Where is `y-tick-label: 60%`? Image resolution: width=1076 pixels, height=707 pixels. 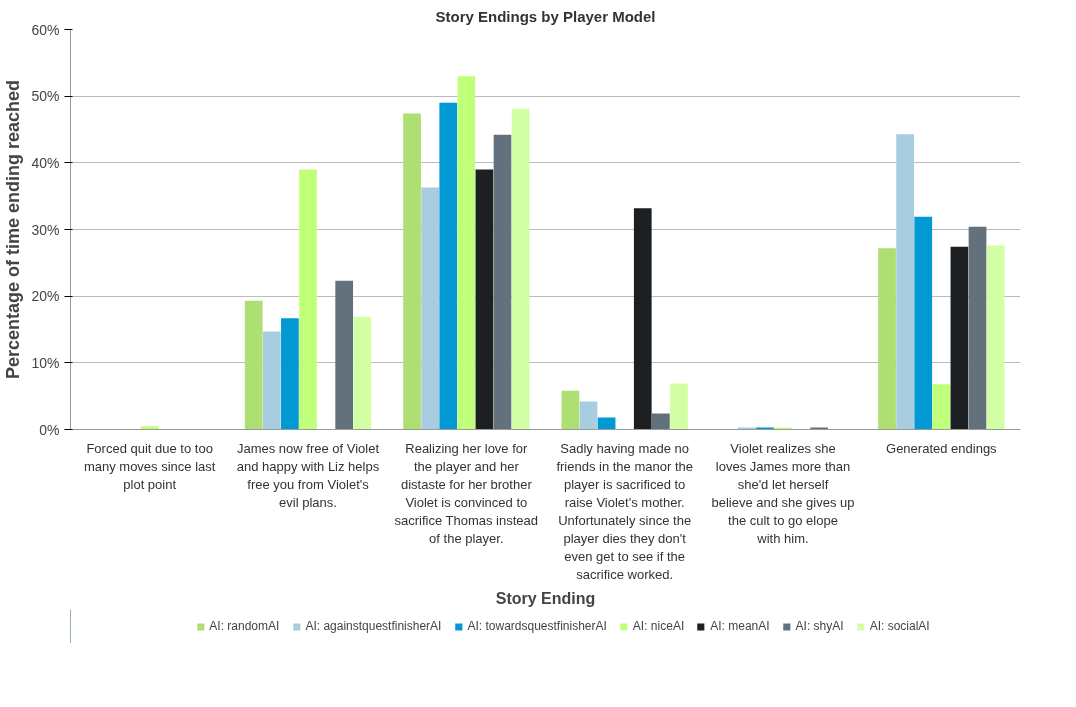
y-tick-label: 60% is located at coordinates (45, 29).